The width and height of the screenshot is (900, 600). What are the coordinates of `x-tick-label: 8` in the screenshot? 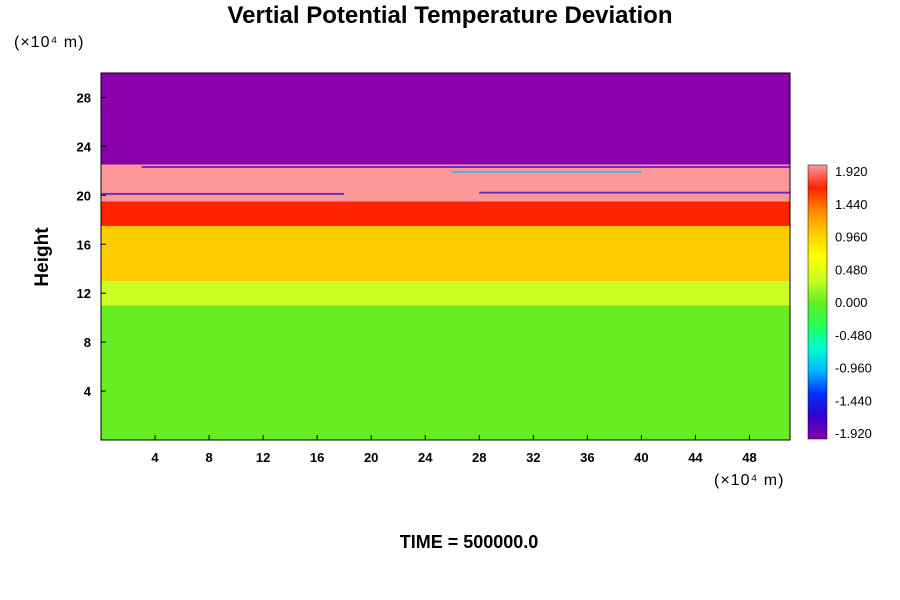 It's located at (208, 457).